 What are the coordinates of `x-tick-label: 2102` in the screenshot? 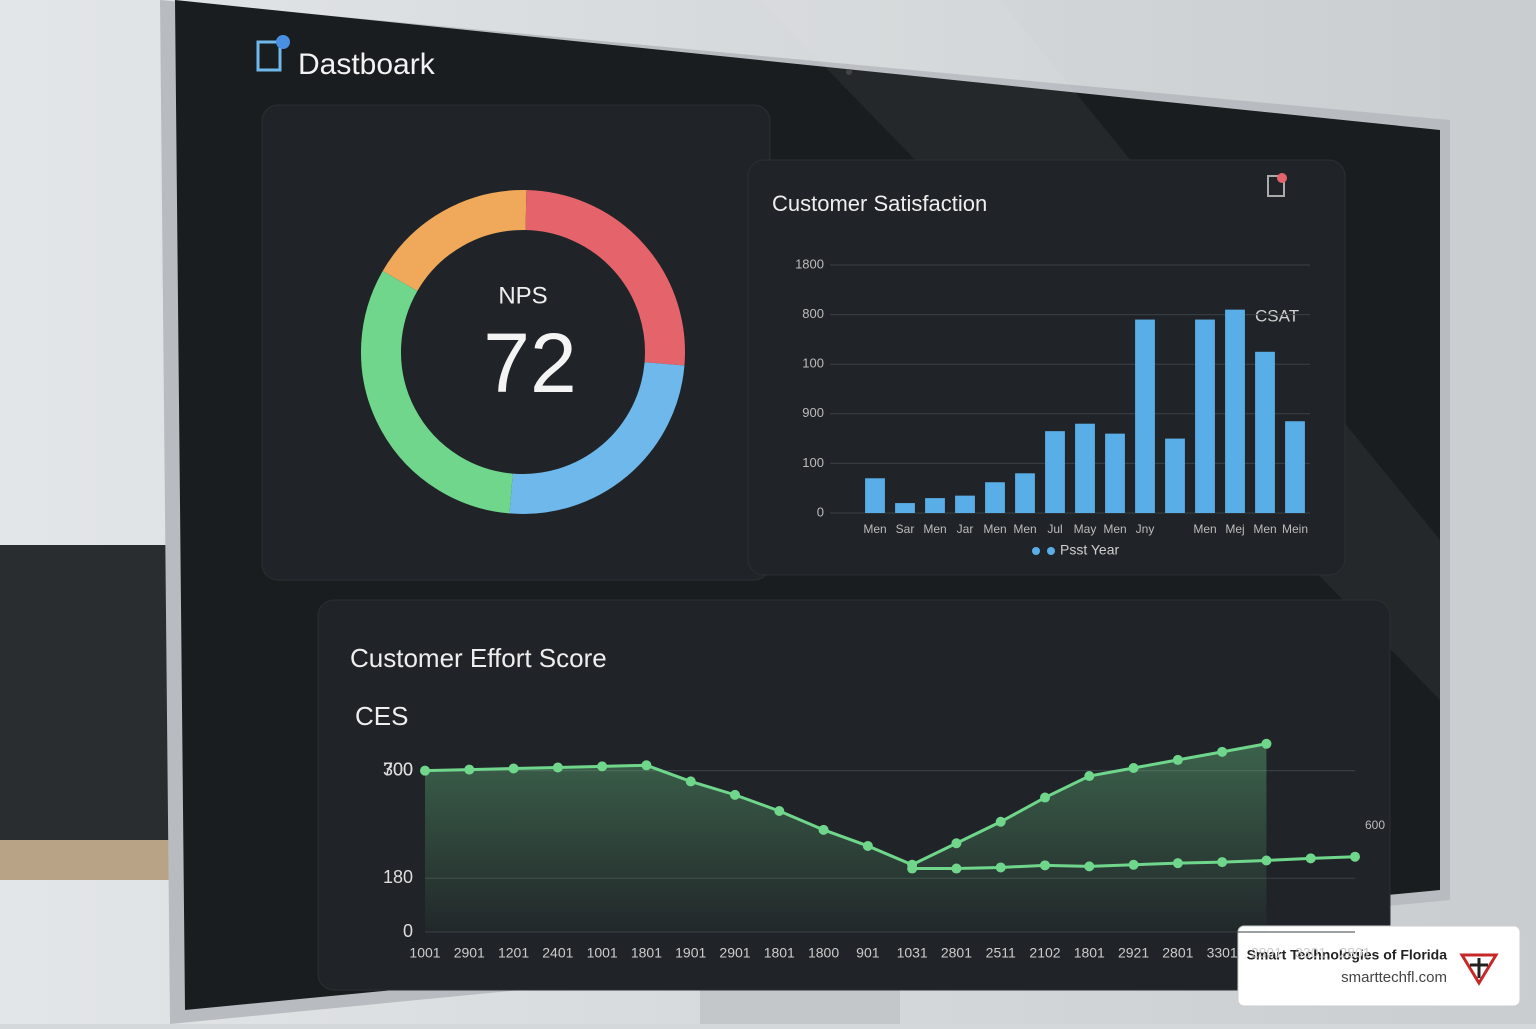 It's located at (1044, 953).